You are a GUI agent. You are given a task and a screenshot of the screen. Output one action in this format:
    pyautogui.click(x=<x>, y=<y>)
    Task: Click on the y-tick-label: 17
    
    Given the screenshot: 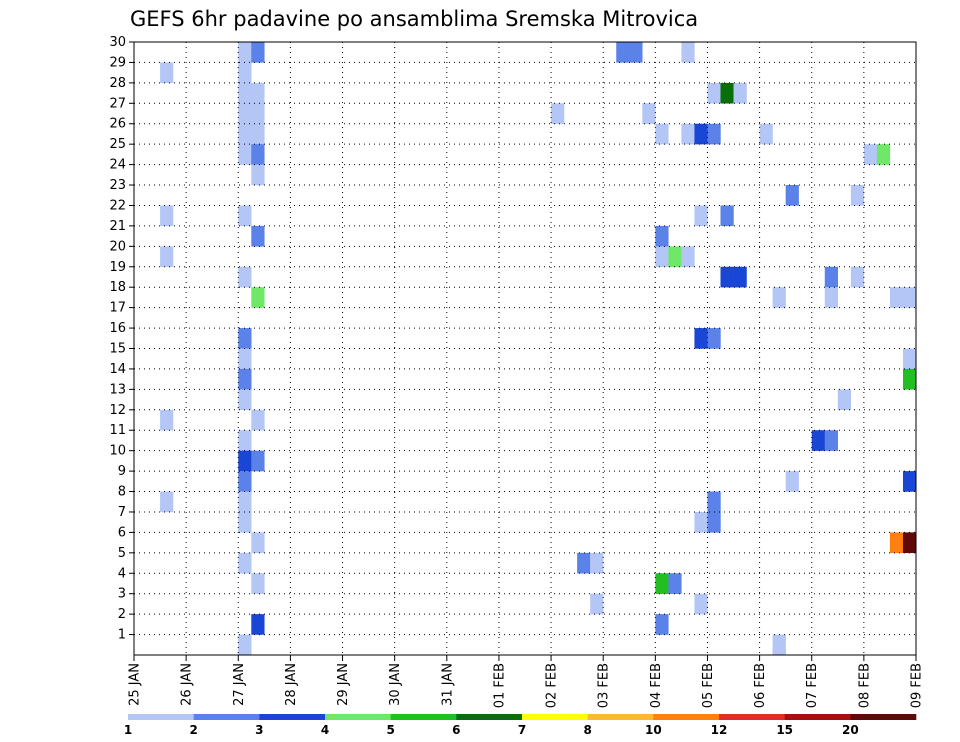 What is the action you would take?
    pyautogui.click(x=117, y=308)
    